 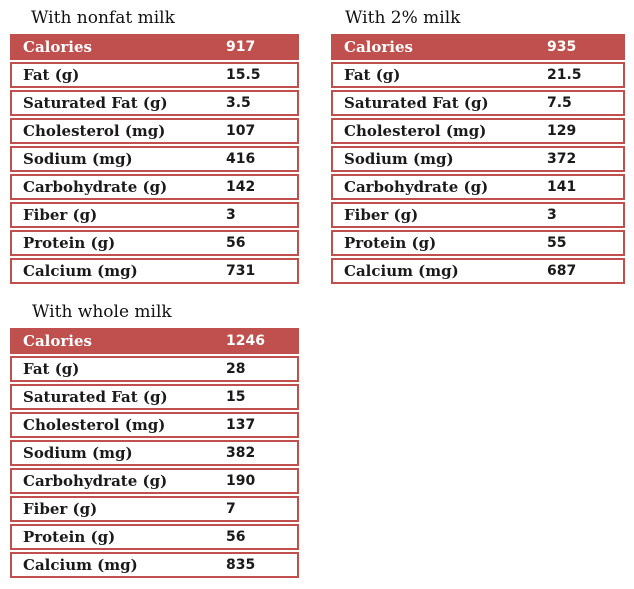 What do you see at coordinates (403, 18) in the screenshot?
I see `table-title-2pct-milk: With 2% milk` at bounding box center [403, 18].